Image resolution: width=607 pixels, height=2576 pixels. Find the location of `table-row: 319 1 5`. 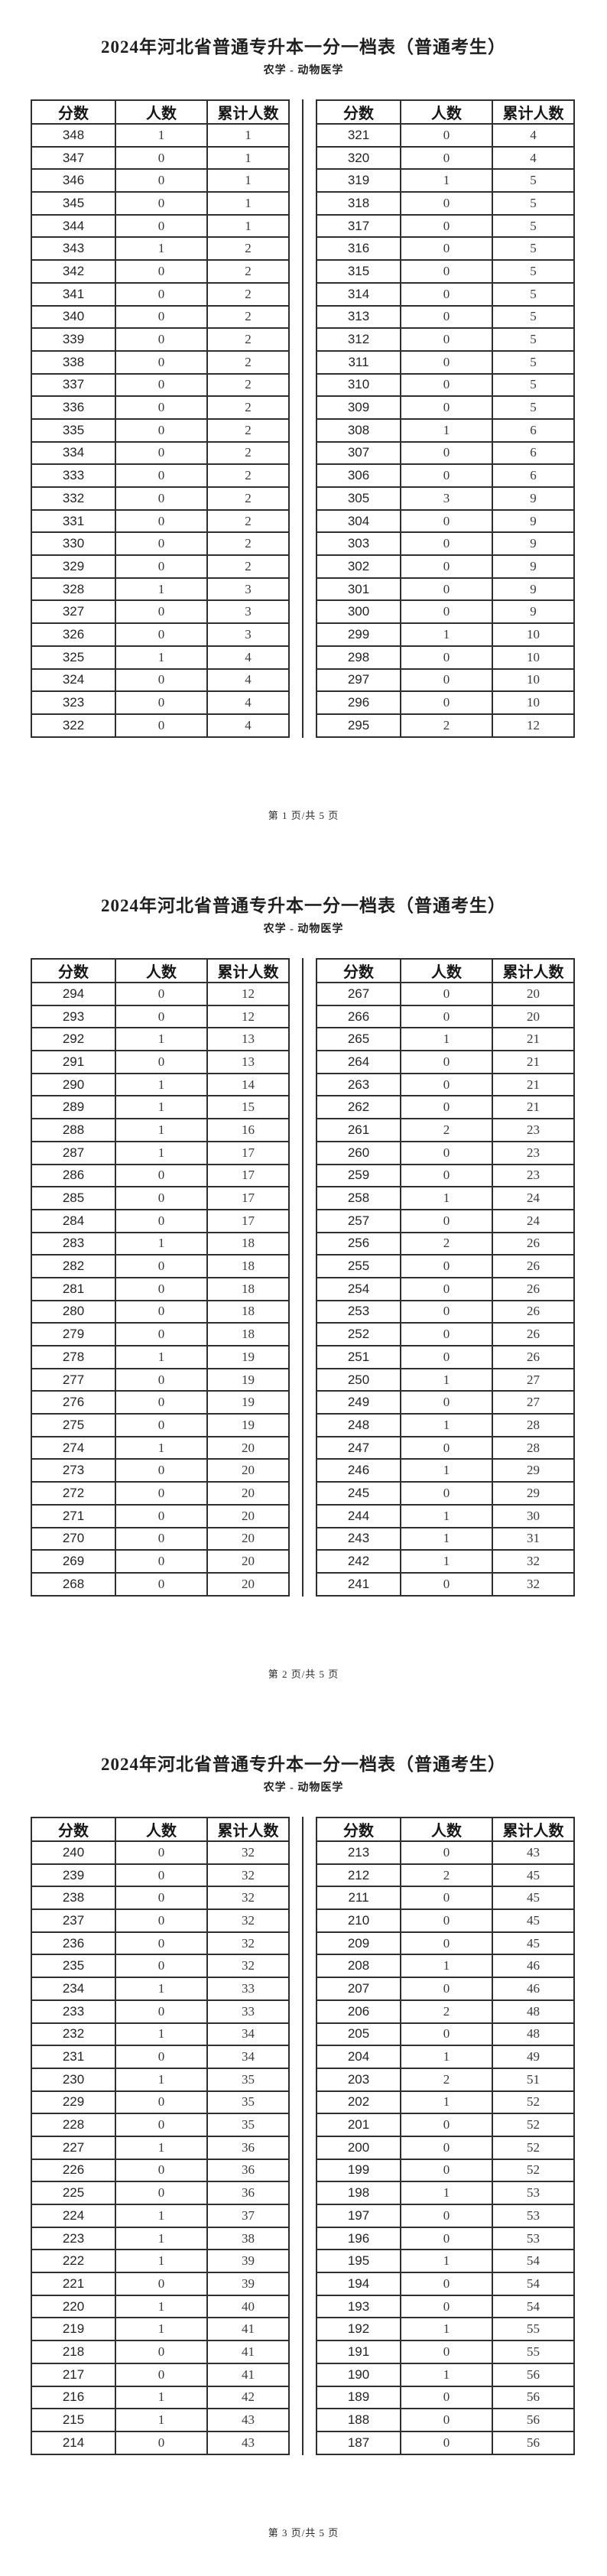

table-row: 319 1 5 is located at coordinates (445, 180).